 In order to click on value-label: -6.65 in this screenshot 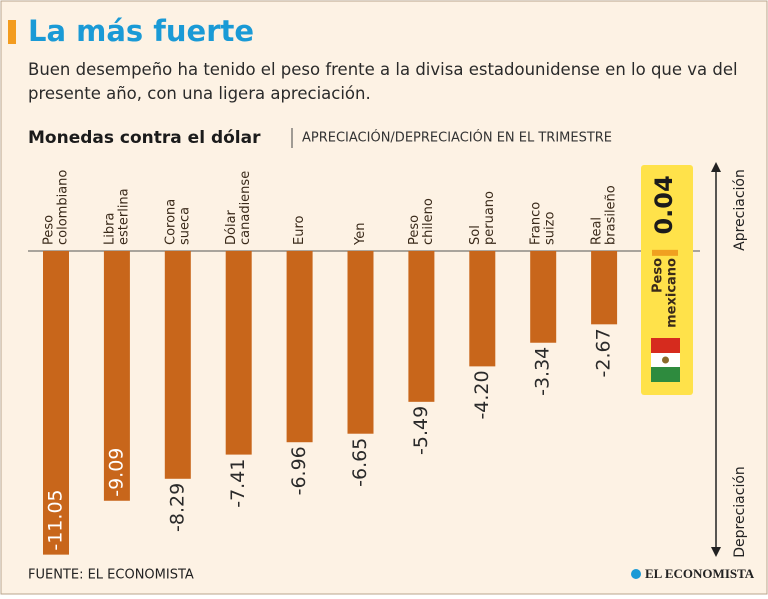, I will do `click(360, 462)`.